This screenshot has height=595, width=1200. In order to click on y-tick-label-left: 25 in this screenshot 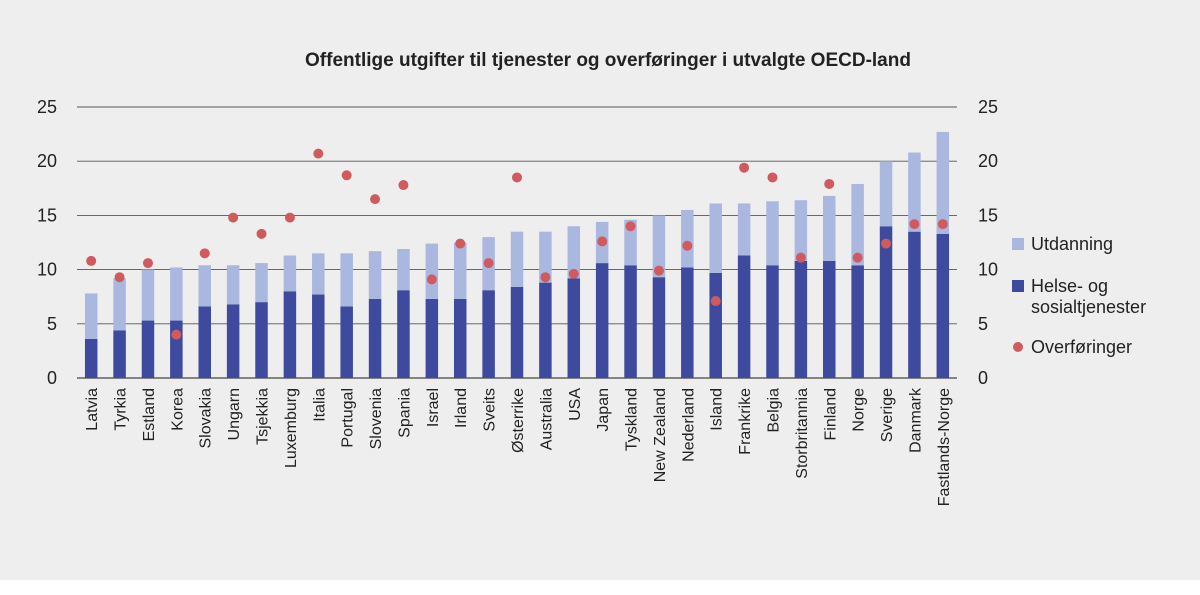, I will do `click(47, 107)`.